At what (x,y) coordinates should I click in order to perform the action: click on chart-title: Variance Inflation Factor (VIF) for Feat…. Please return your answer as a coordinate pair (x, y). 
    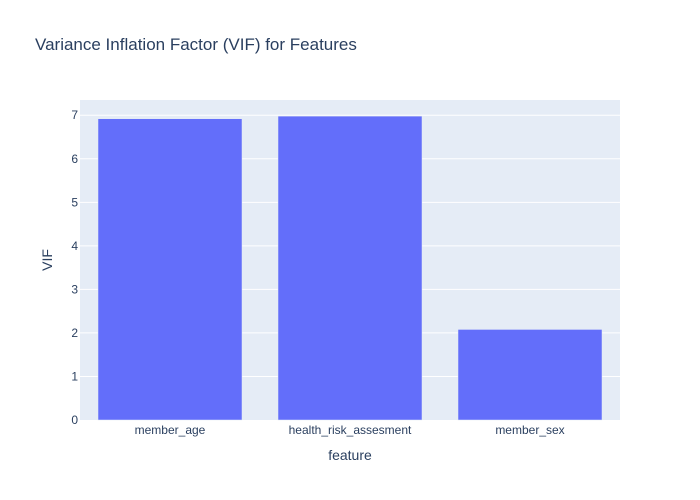
    Looking at the image, I should click on (196, 44).